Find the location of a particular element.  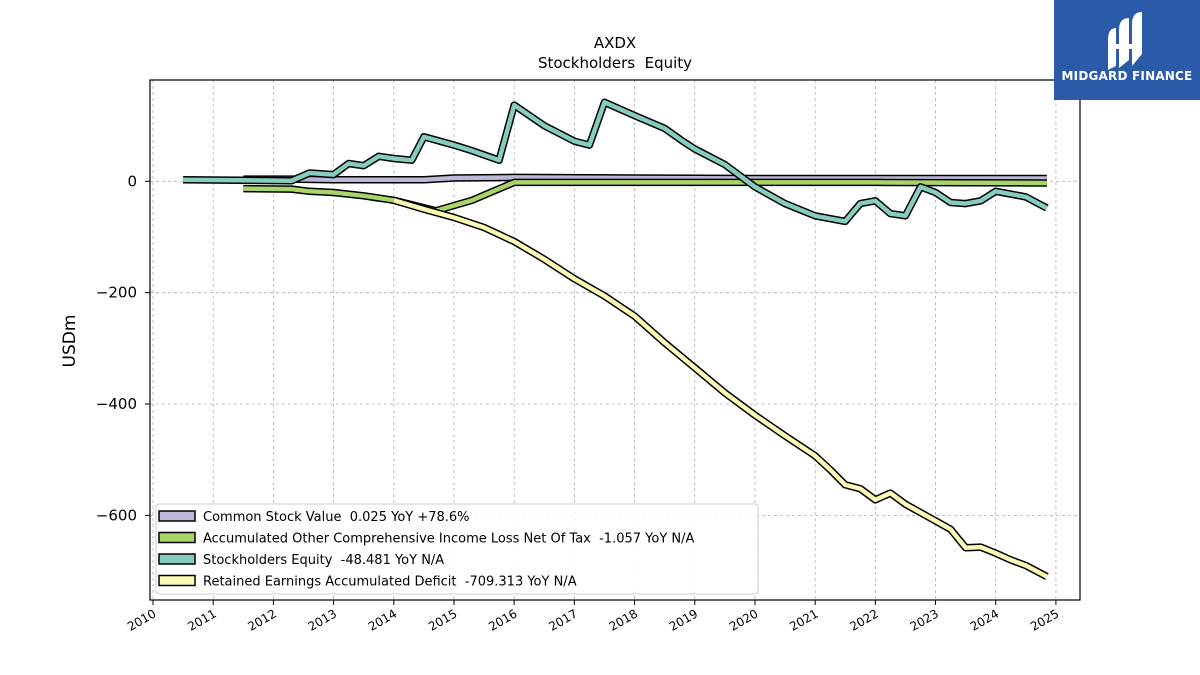

midgard-finance-logo-icon is located at coordinates (1125, 41).